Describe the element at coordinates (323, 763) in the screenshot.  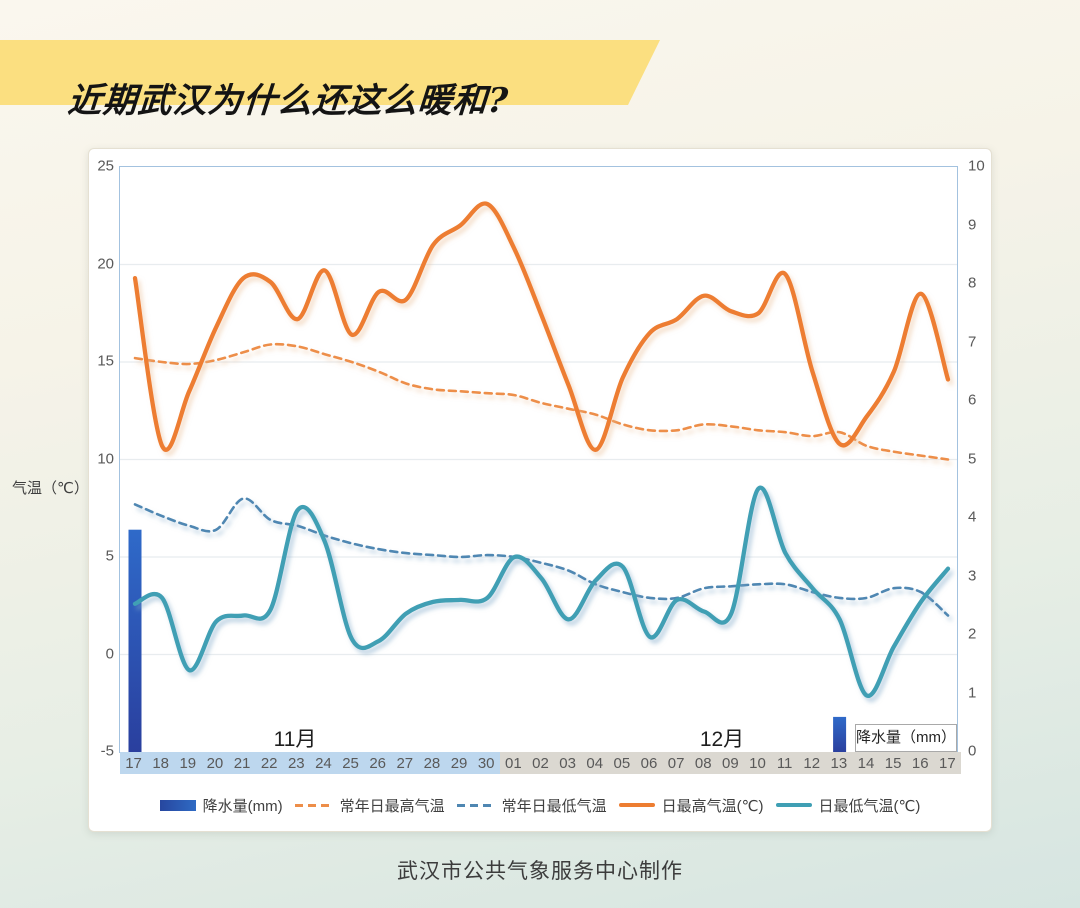
I see `x-axis-date: 24` at that location.